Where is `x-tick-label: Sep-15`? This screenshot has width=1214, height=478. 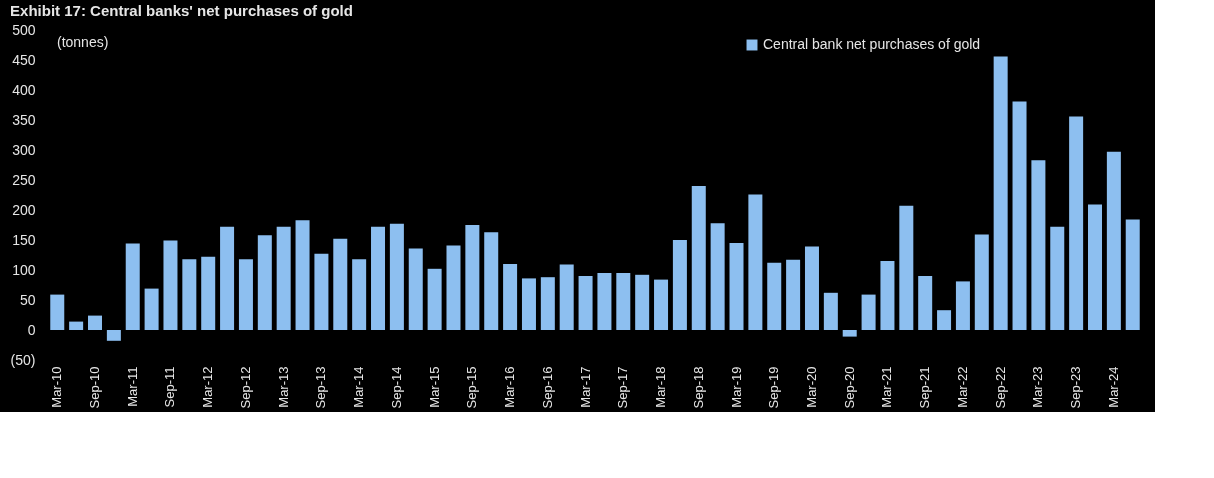 x-tick-label: Sep-15 is located at coordinates (472, 387).